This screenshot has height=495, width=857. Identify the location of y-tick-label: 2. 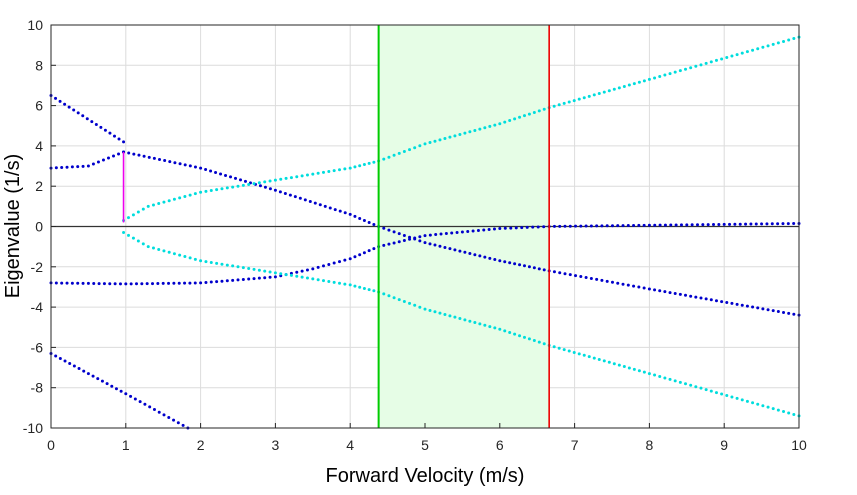
(39, 186).